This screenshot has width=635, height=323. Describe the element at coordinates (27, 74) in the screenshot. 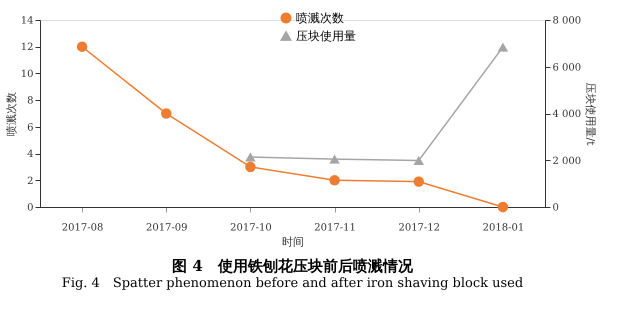

I see `y-tick-label: 10` at that location.